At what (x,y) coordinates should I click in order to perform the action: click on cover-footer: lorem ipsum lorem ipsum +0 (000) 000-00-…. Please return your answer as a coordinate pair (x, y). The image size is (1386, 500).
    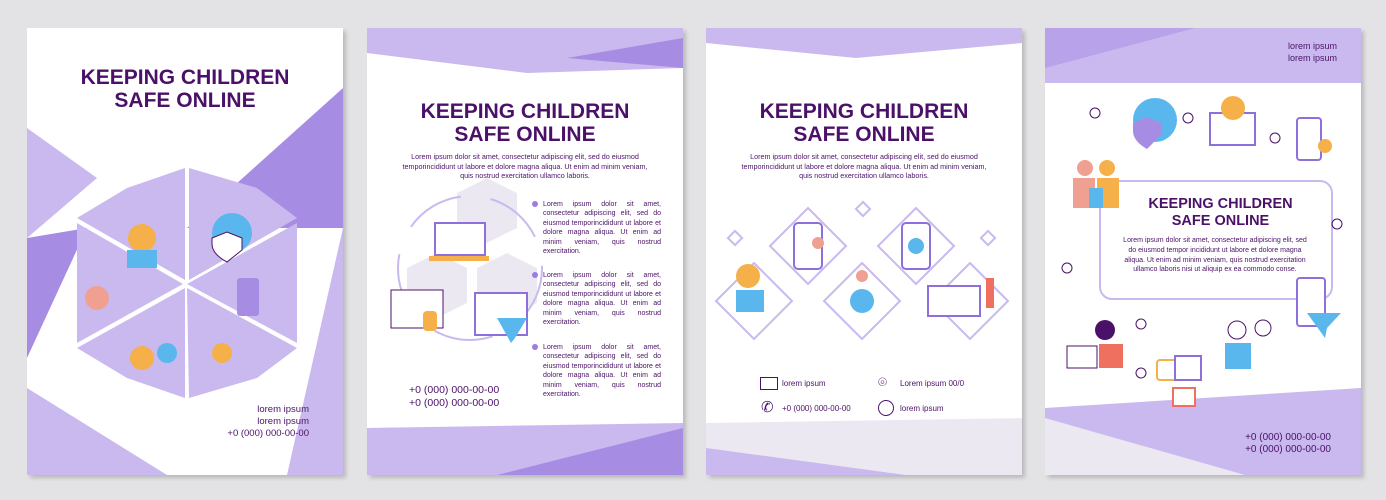
    Looking at the image, I should click on (268, 422).